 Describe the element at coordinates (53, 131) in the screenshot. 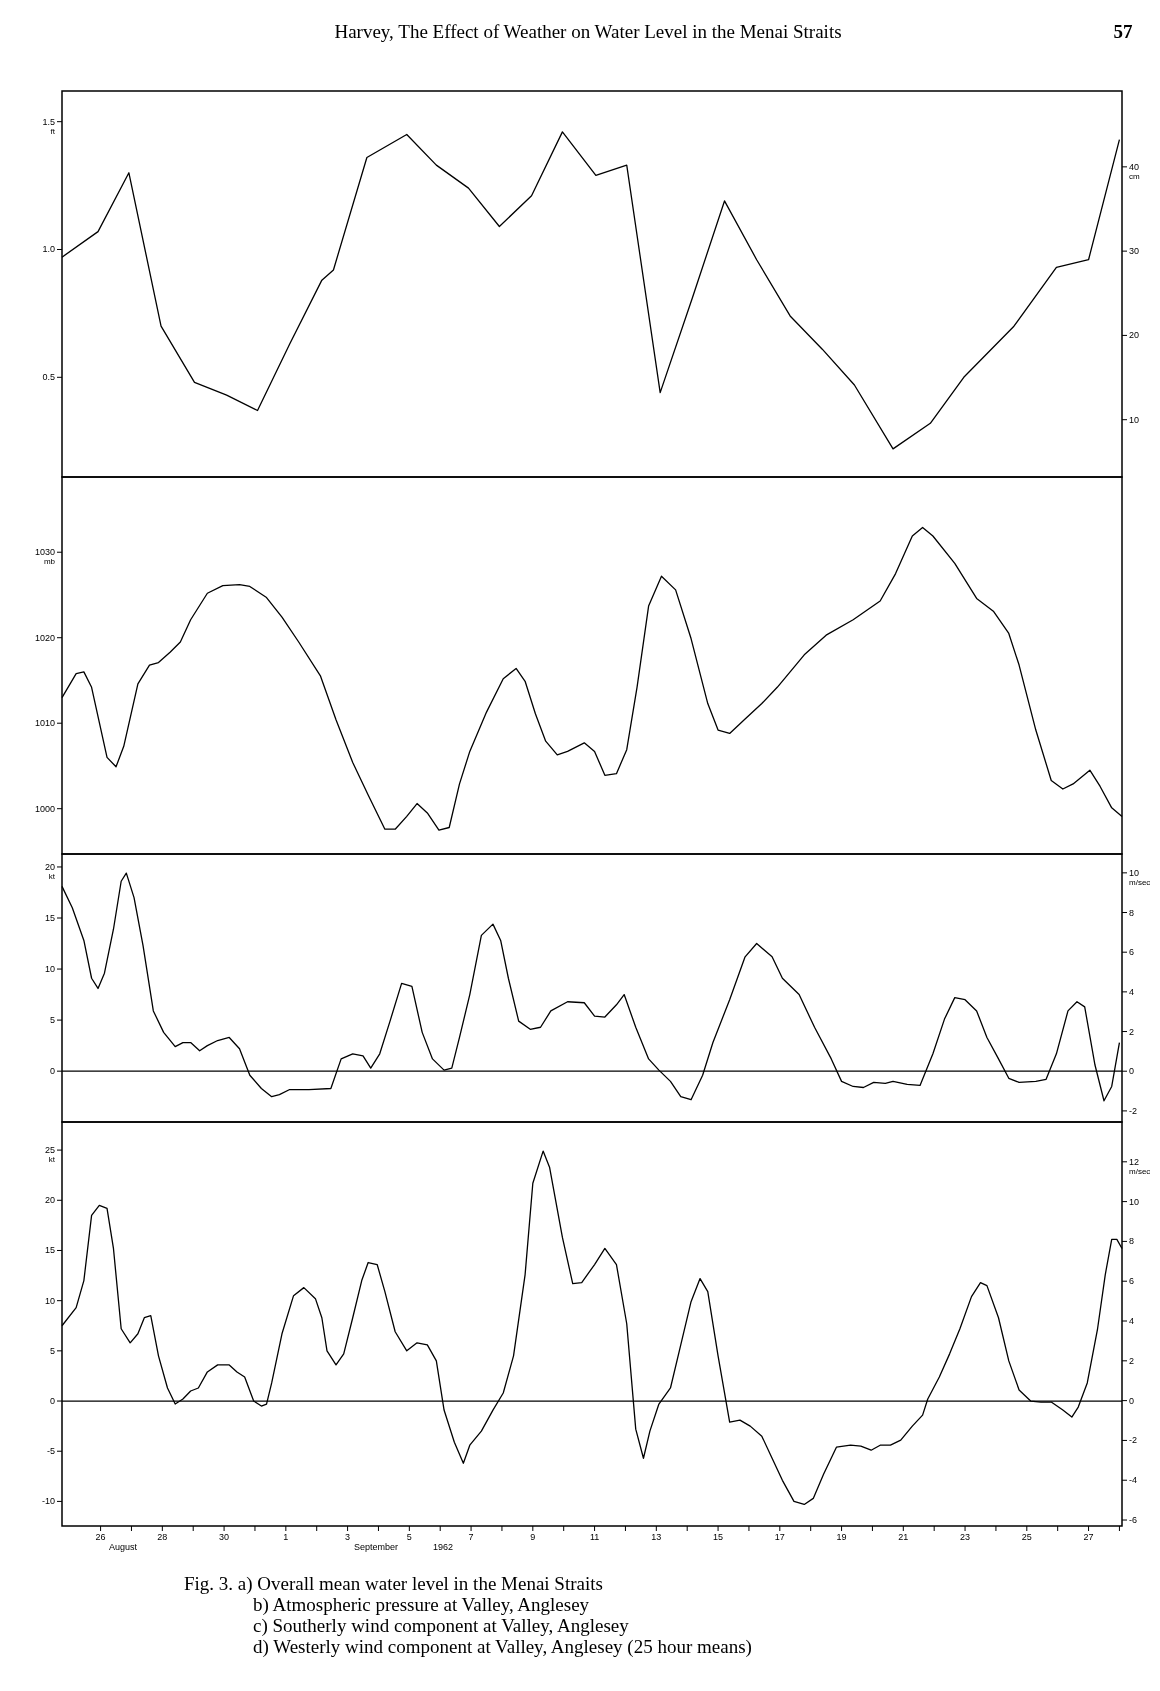

I see `y-axis-title: ft` at that location.